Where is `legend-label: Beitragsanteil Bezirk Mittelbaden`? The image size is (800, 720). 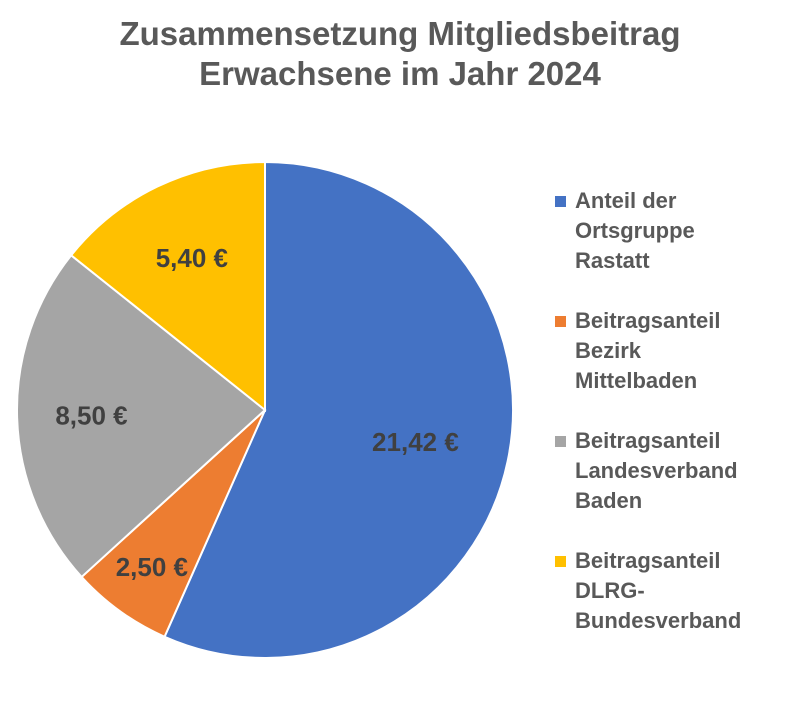 legend-label: Beitragsanteil Bezirk Mittelbaden is located at coordinates (648, 350).